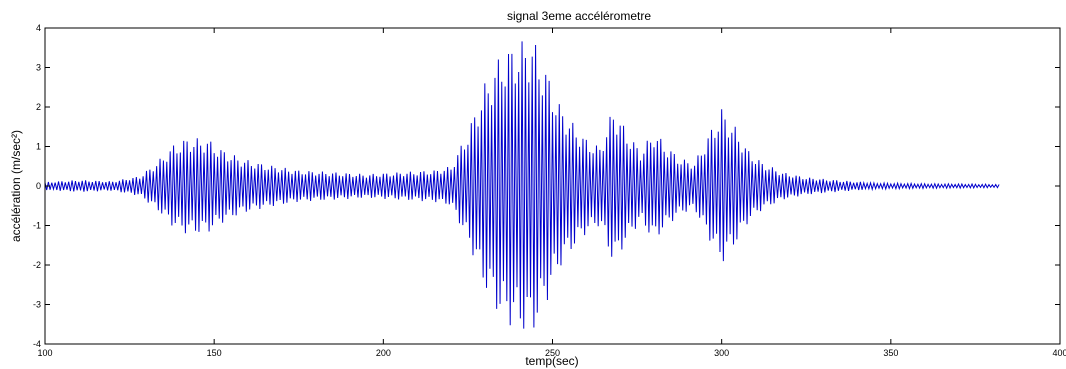  Describe the element at coordinates (214, 353) in the screenshot. I see `x-tick-label: 150` at that location.